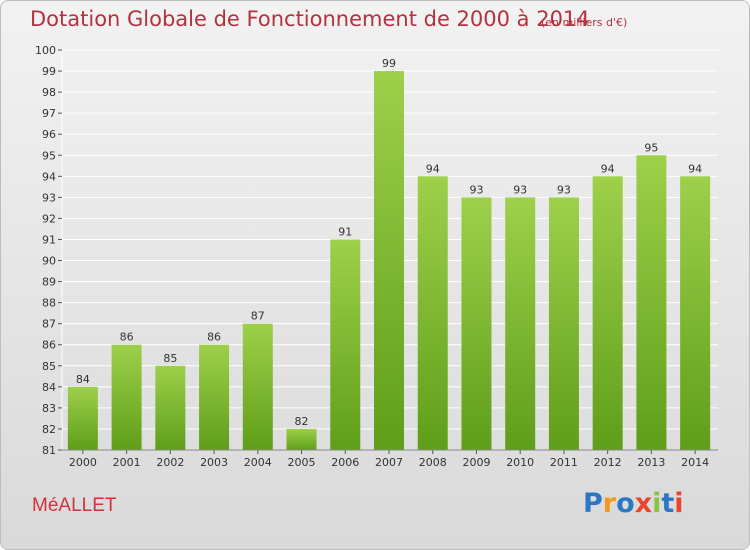 The height and width of the screenshot is (550, 750). What do you see at coordinates (49, 176) in the screenshot?
I see `y-tick-label: 94` at bounding box center [49, 176].